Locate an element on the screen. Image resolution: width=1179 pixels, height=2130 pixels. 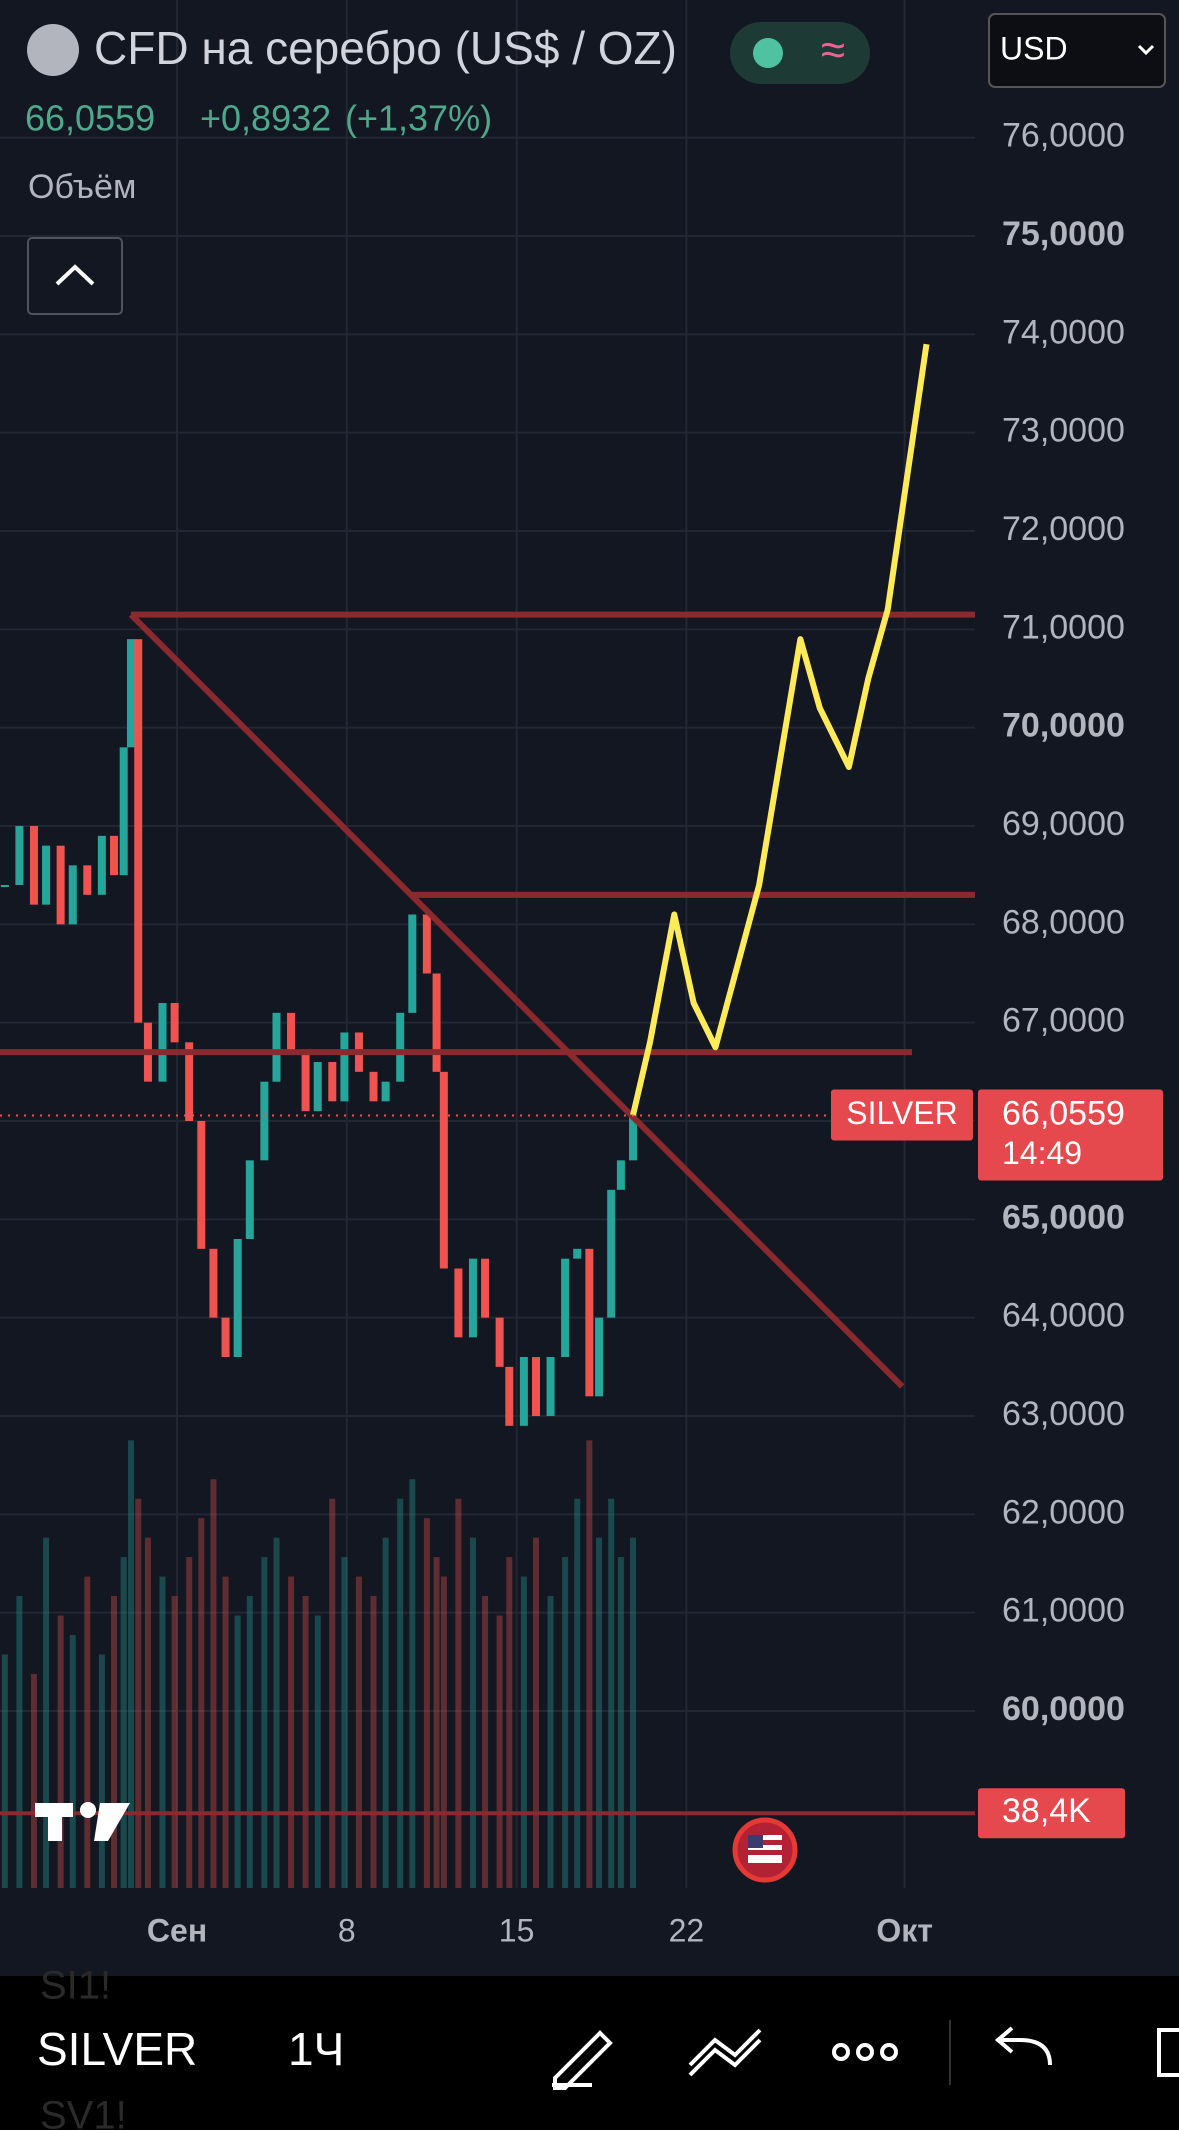
y-tick-label: 68,0000 is located at coordinates (1063, 922).